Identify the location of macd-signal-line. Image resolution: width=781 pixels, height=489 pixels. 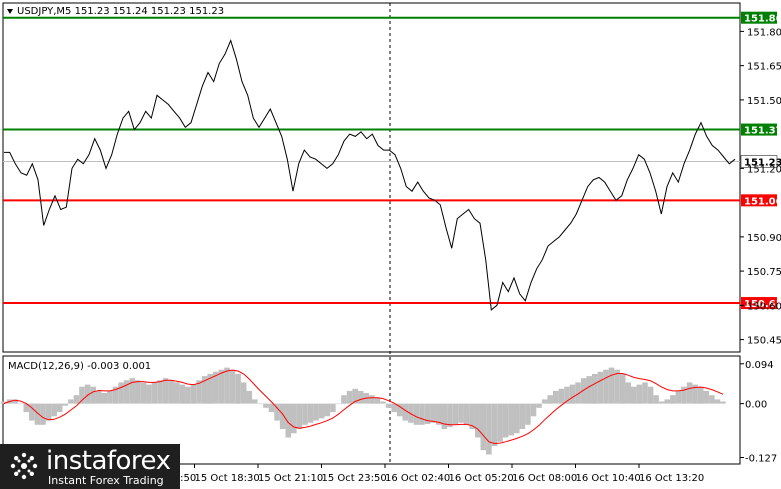
(363, 407).